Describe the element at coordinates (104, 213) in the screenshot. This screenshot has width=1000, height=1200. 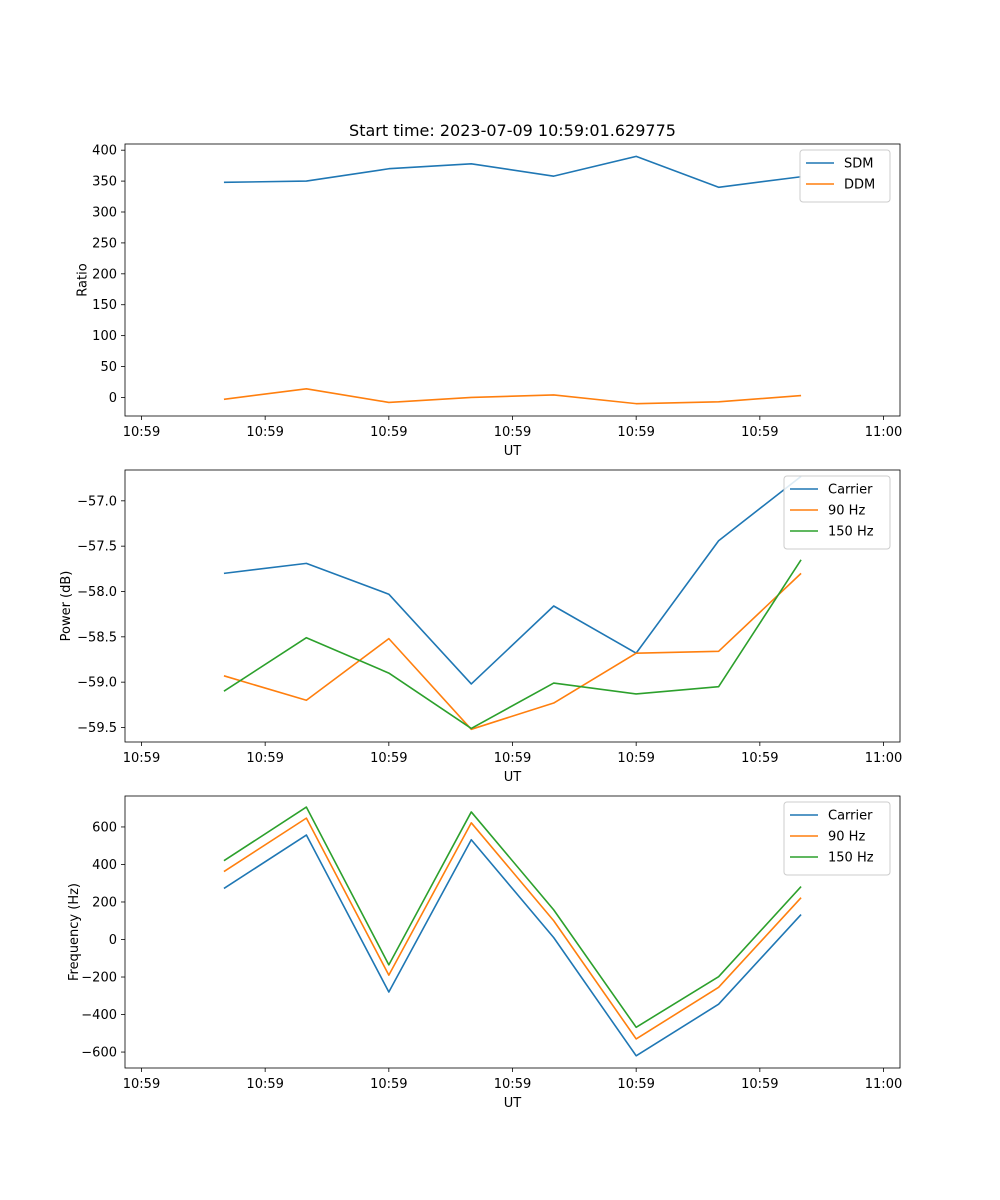
I see `y-tick-label: 300` at that location.